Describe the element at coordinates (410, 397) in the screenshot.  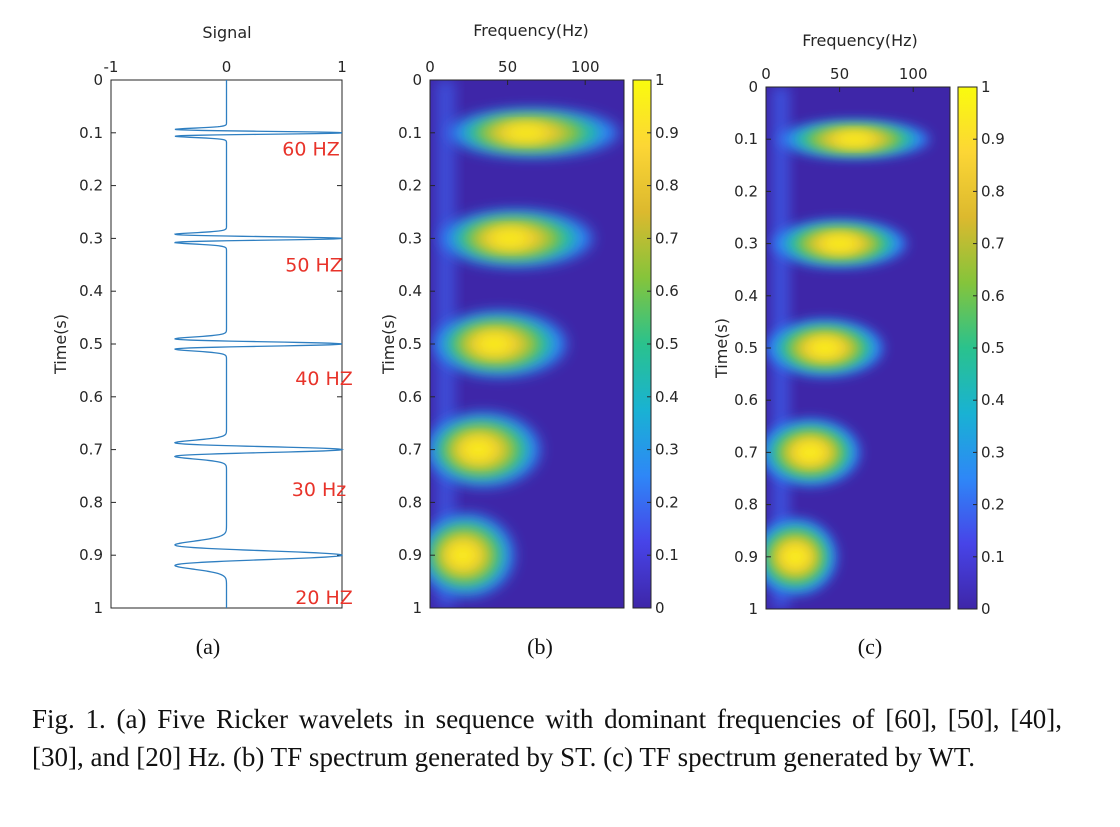
I see `panel-b-ytick-label: 0.6` at that location.